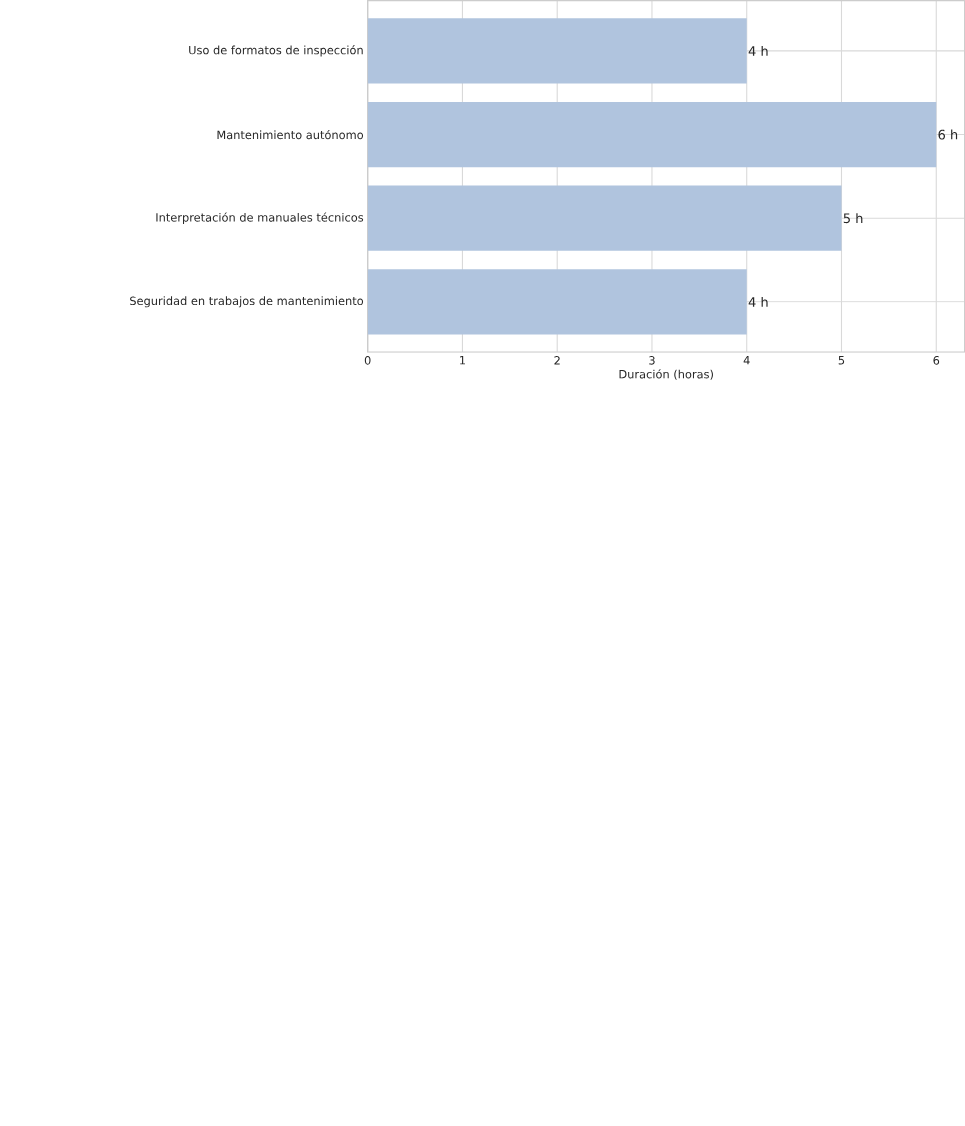  Describe the element at coordinates (652, 360) in the screenshot. I see `x-tick-label: 3` at that location.